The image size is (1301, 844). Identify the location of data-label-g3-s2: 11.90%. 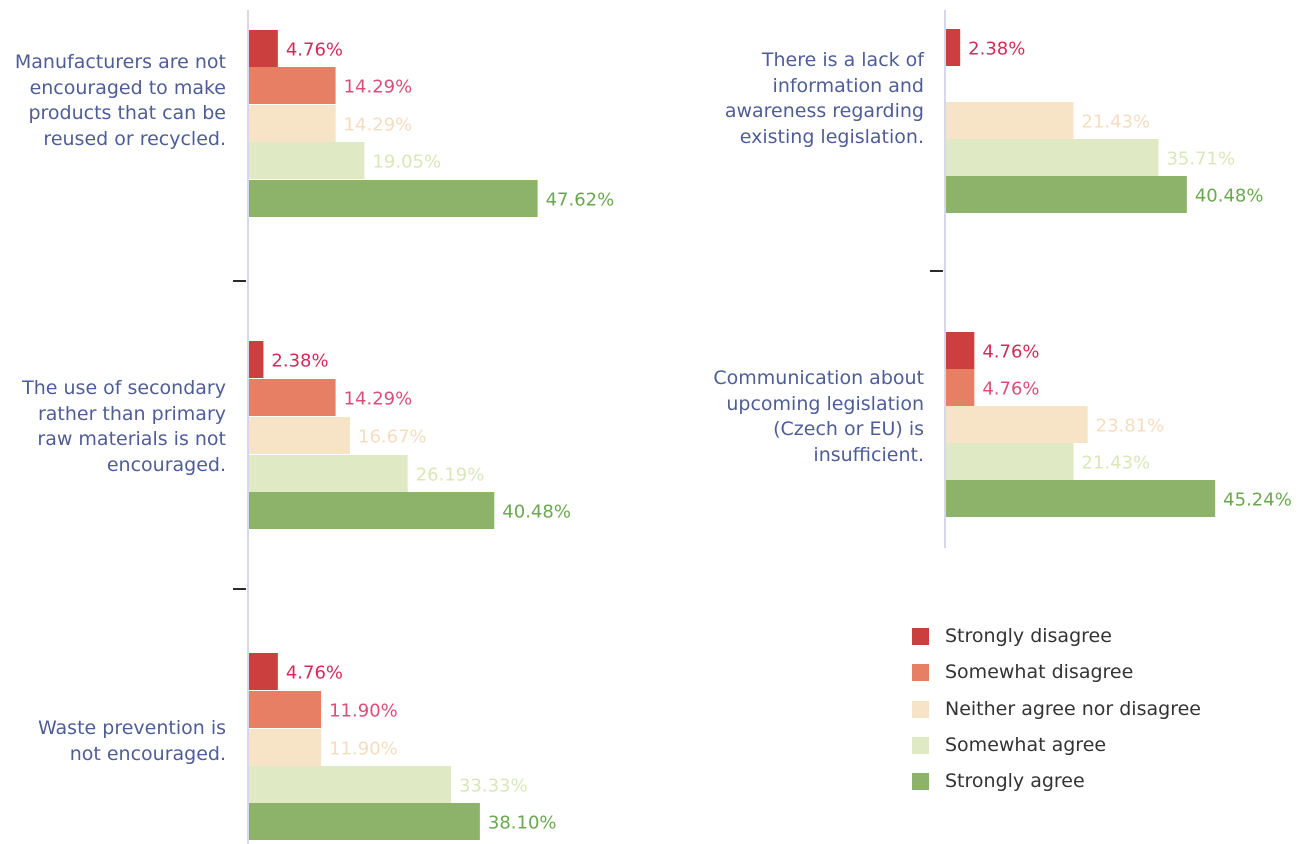
(363, 711).